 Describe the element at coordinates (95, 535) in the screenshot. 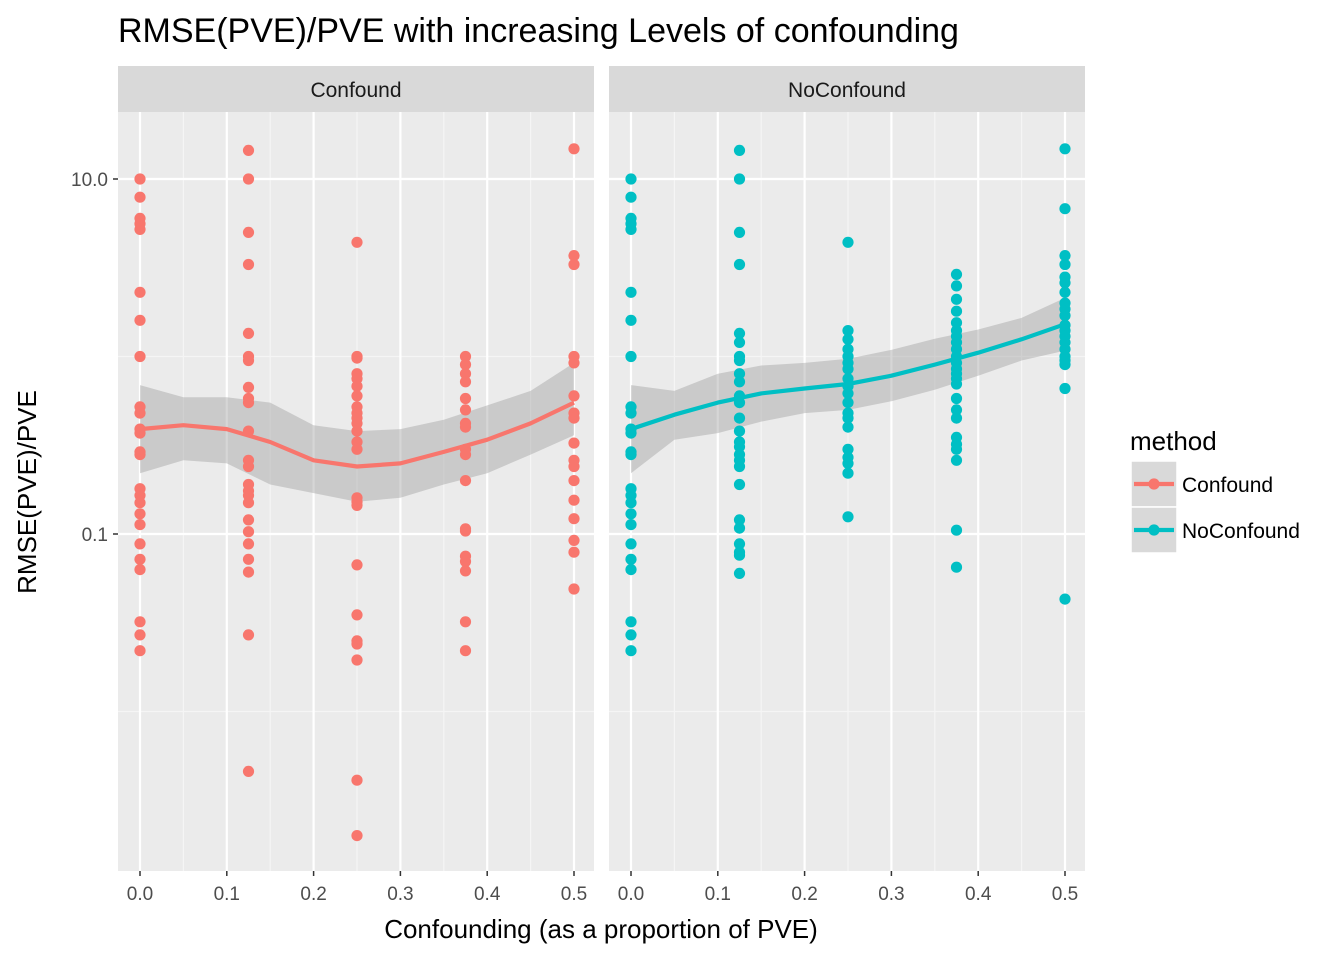

I see `y-tick-label: 0.1` at that location.